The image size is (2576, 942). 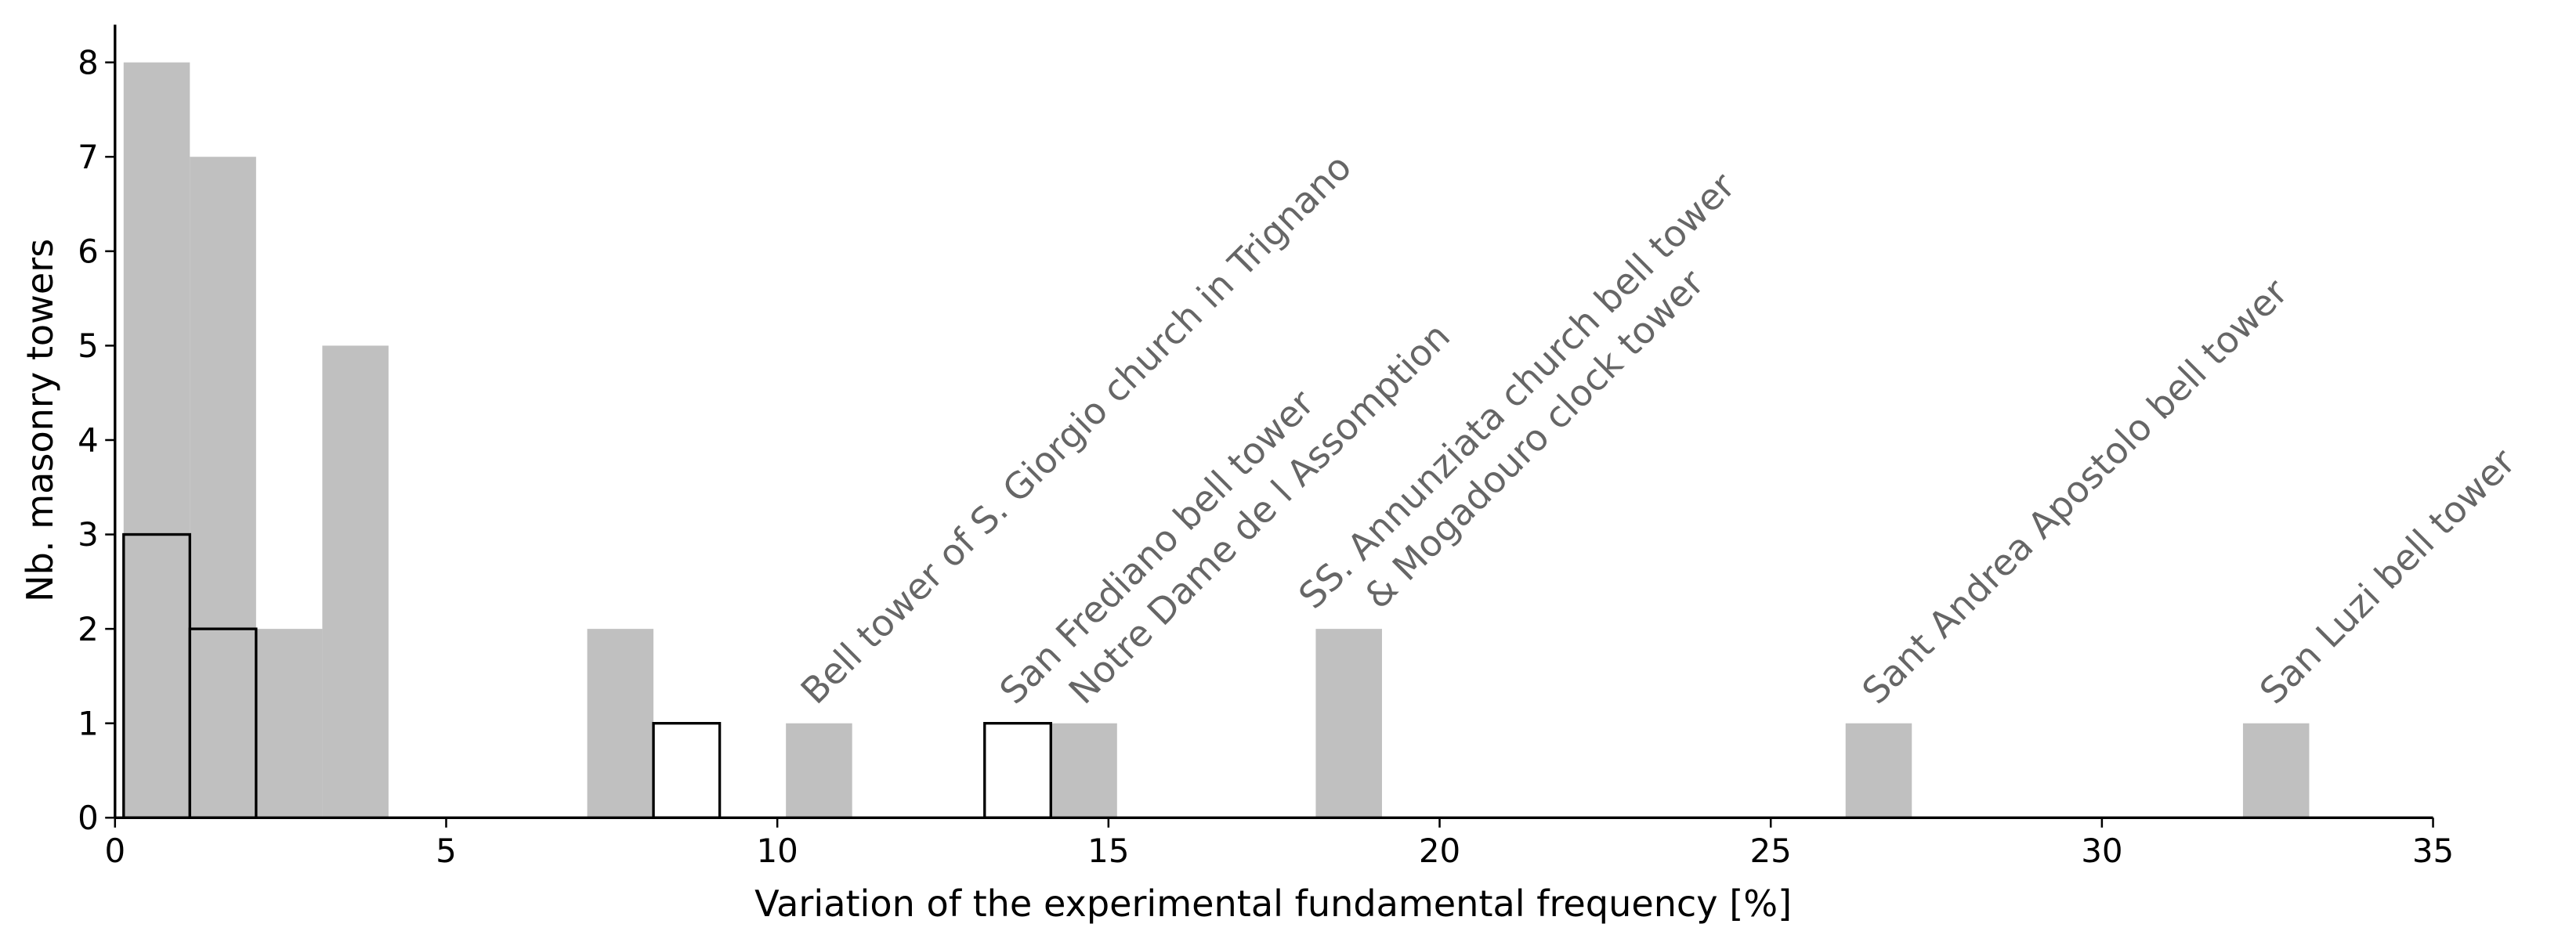 What do you see at coordinates (1440, 851) in the screenshot?
I see `x-tick-label: 20` at bounding box center [1440, 851].